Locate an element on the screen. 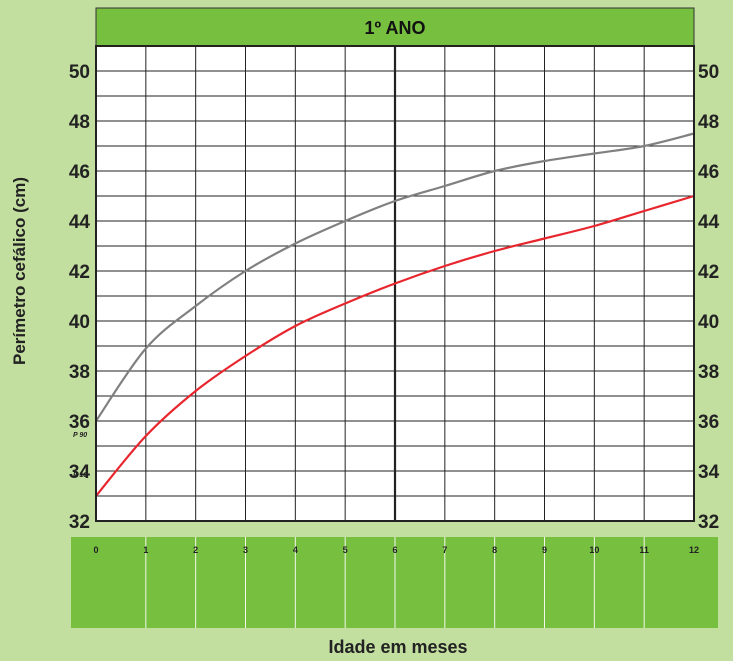 Image resolution: width=733 pixels, height=661 pixels. x-tick-label: 10 is located at coordinates (594, 550).